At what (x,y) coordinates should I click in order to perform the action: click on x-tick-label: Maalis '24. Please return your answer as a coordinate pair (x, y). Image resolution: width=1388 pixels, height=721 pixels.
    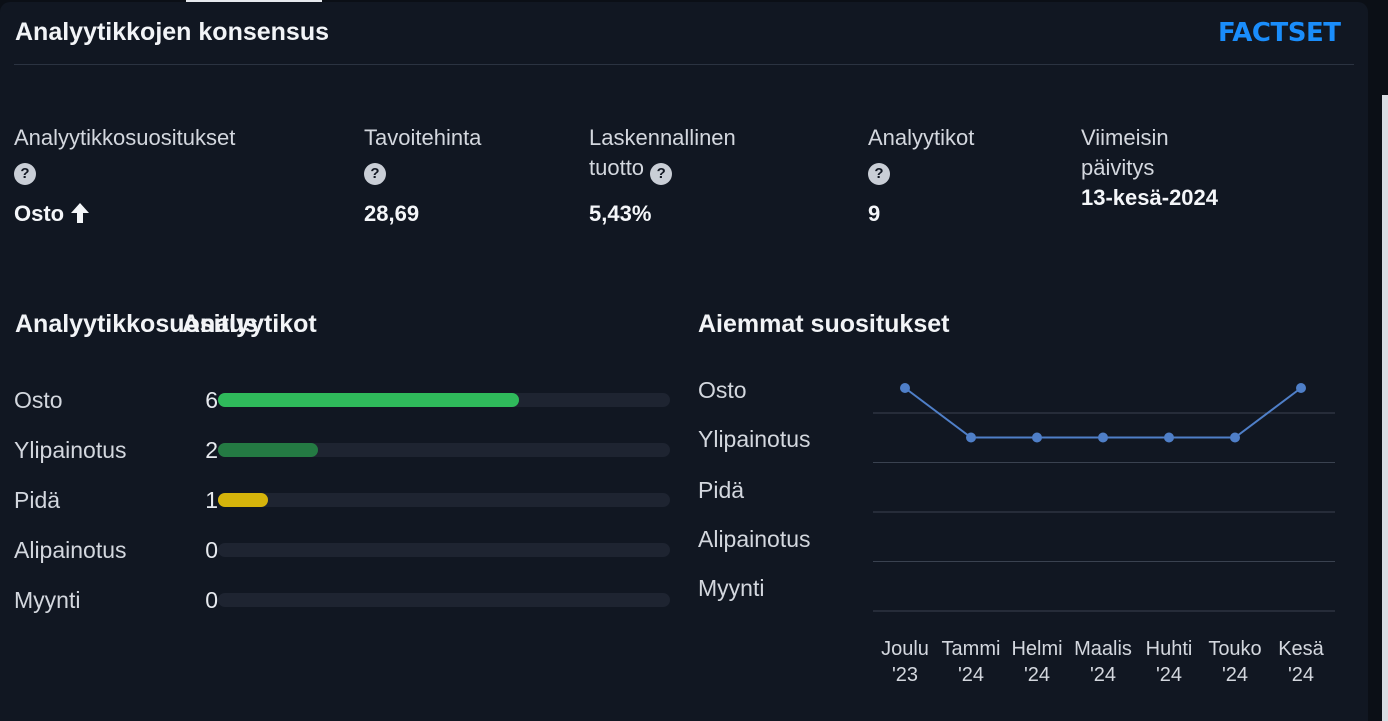
    Looking at the image, I should click on (1103, 662).